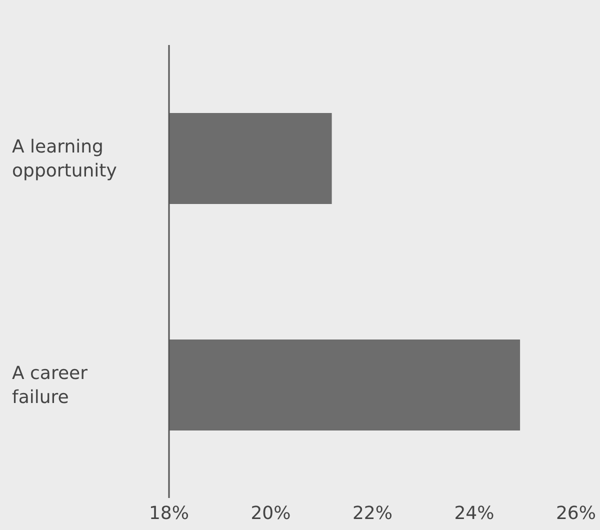 The width and height of the screenshot is (600, 530). I want to click on x-tick-label: 26%, so click(576, 513).